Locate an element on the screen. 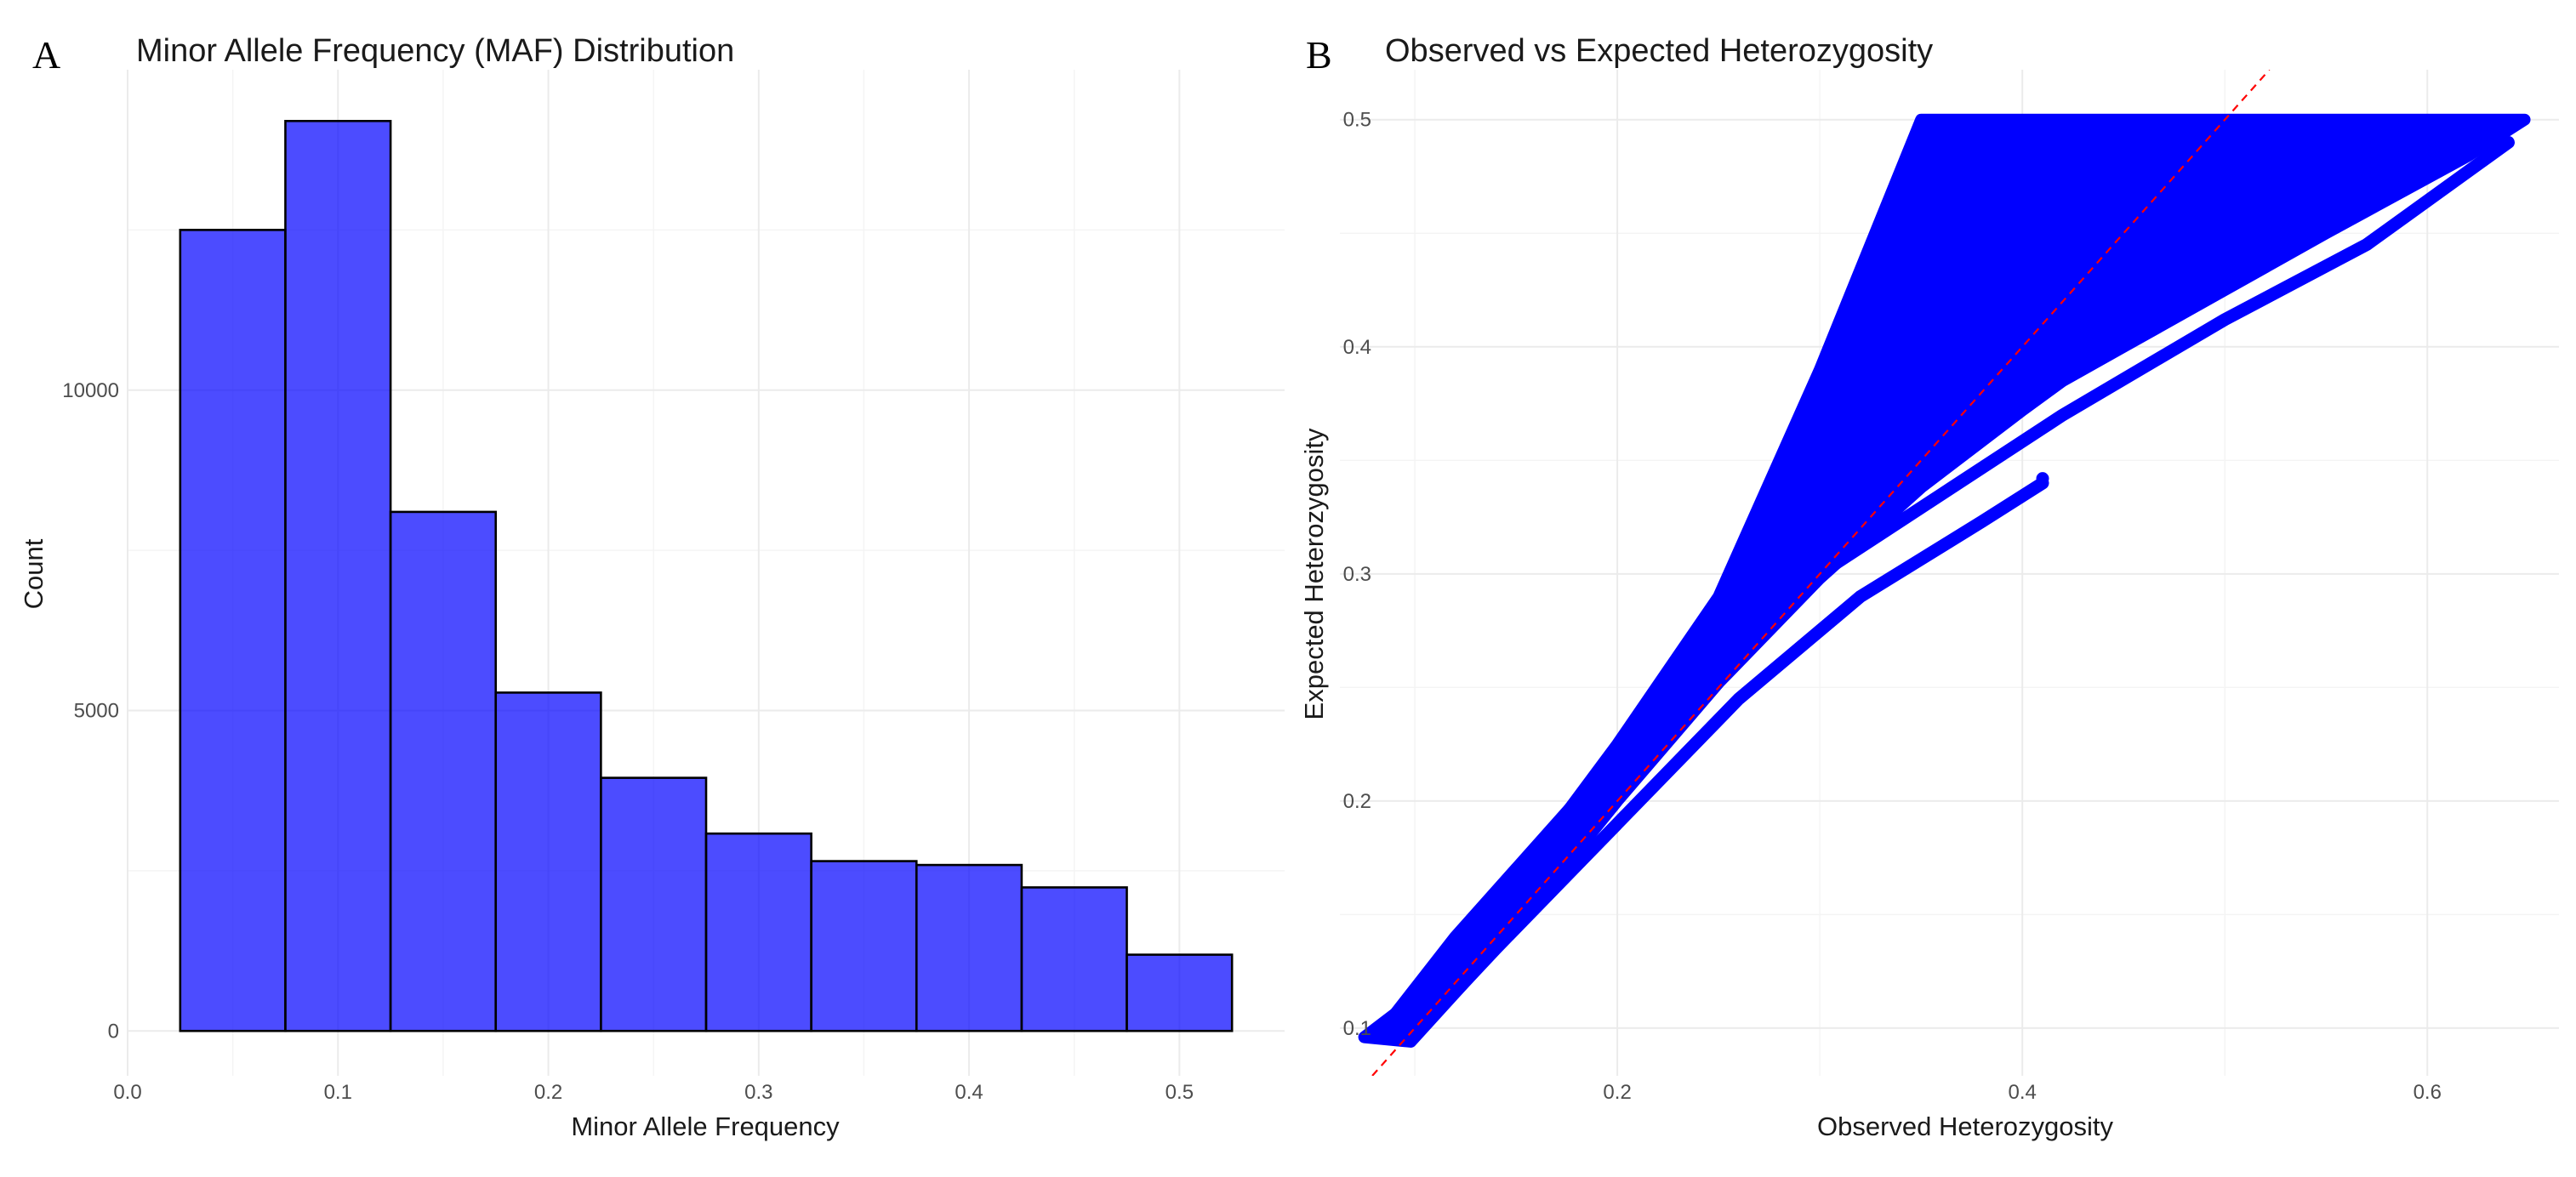 The width and height of the screenshot is (2576, 1177). het-y-tick: 0.5 is located at coordinates (1357, 121).